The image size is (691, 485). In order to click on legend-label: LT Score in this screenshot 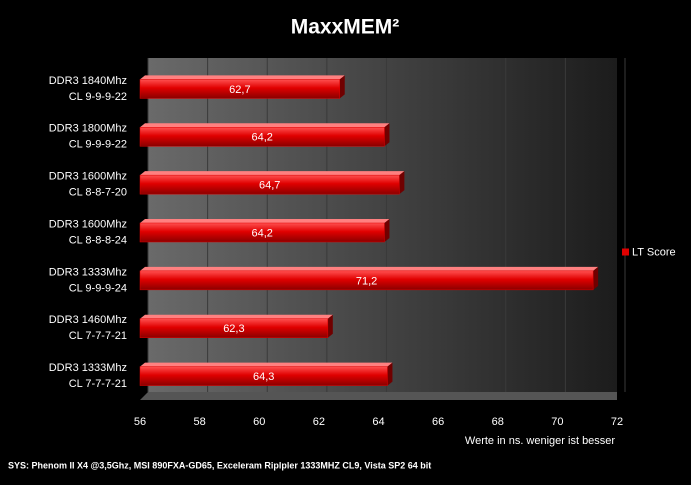, I will do `click(654, 252)`.